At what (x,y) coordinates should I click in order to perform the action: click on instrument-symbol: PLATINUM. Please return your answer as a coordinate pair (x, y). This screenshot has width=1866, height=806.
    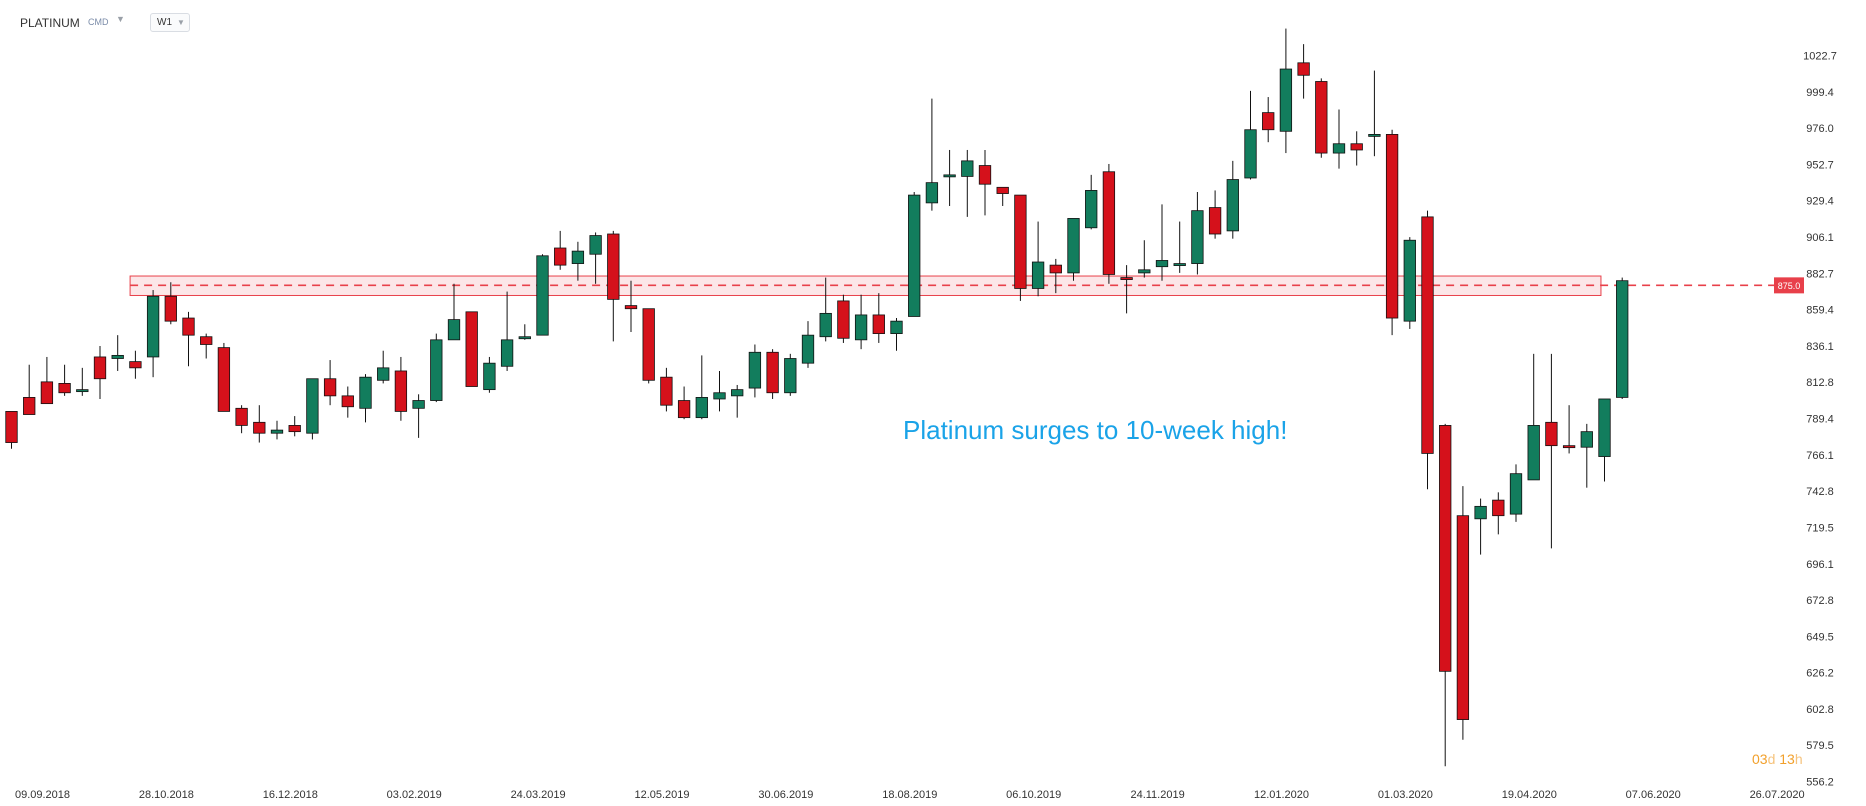
    Looking at the image, I should click on (50, 23).